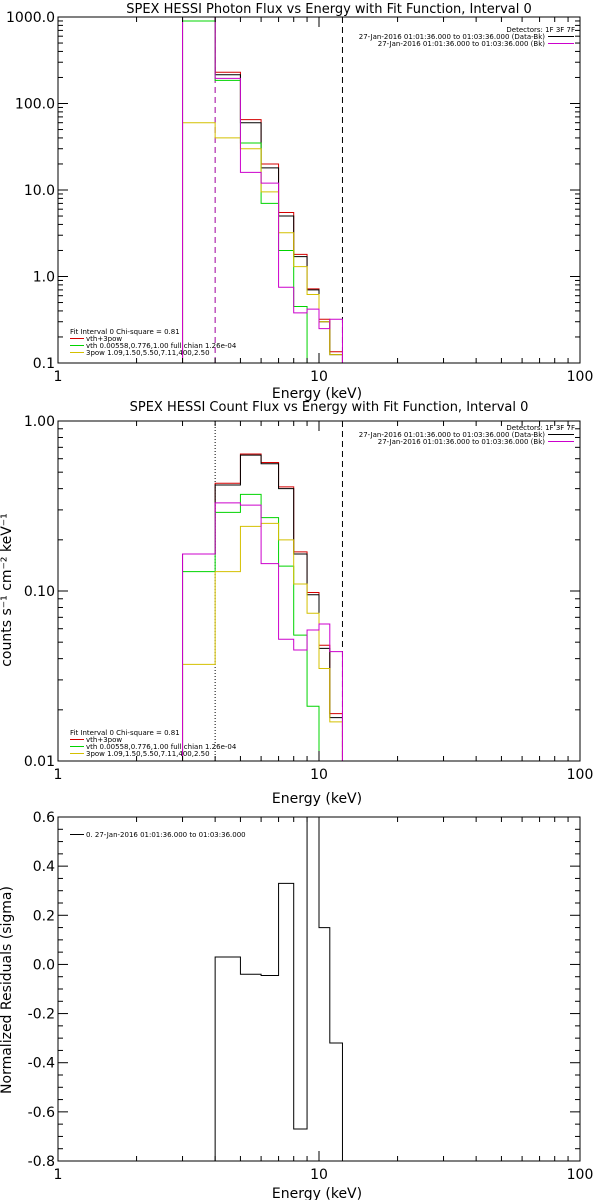  What do you see at coordinates (580, 1175) in the screenshot?
I see `chart3-xtick-label: 100` at bounding box center [580, 1175].